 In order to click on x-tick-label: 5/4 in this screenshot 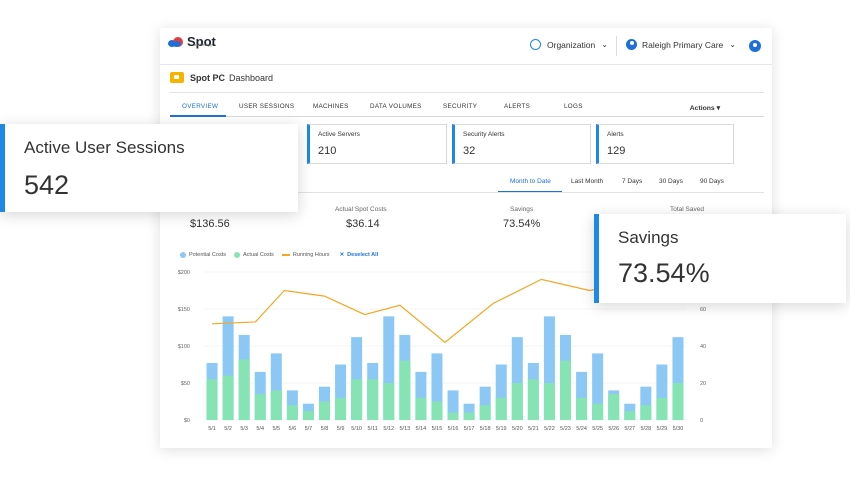, I will do `click(260, 429)`.